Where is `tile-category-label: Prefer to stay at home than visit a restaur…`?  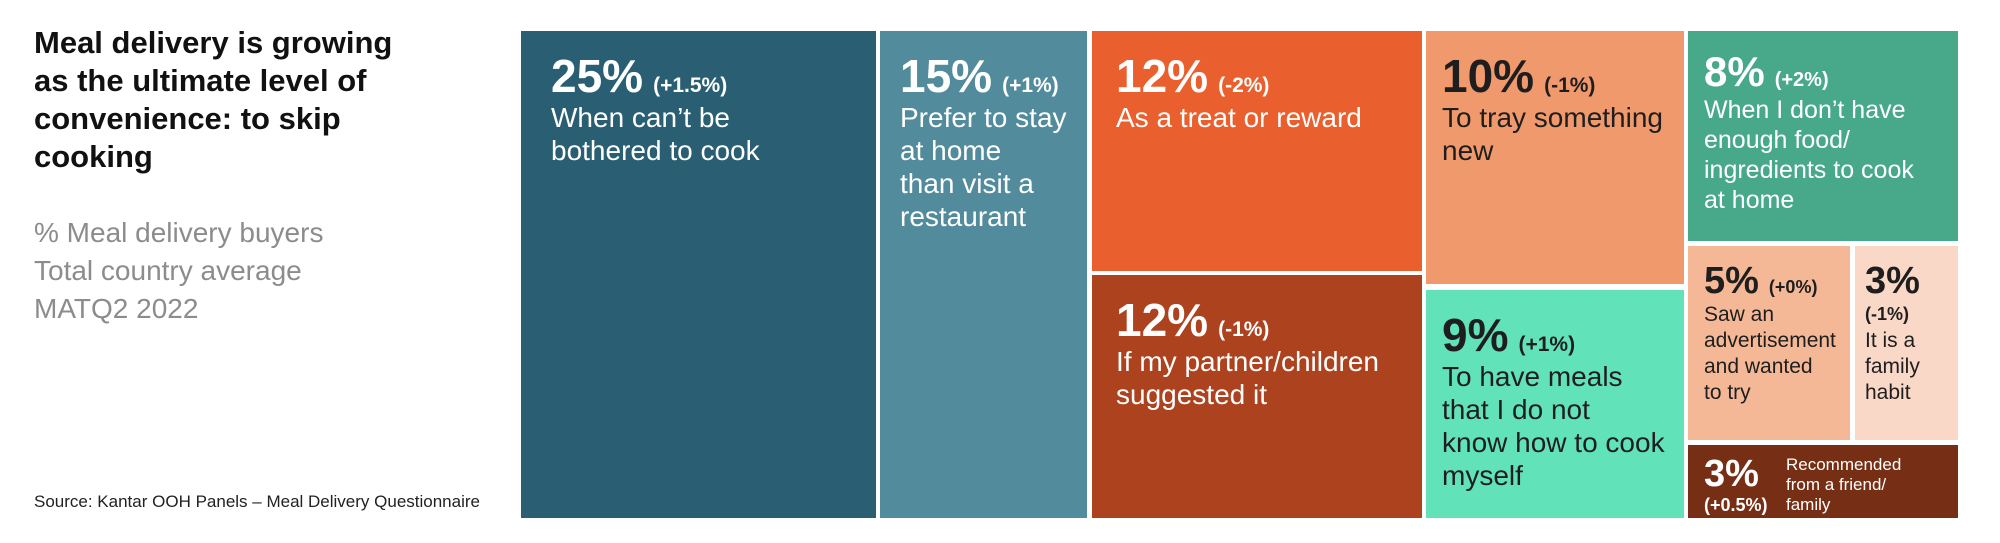 tile-category-label: Prefer to stay at home than visit a restaur… is located at coordinates (990, 167).